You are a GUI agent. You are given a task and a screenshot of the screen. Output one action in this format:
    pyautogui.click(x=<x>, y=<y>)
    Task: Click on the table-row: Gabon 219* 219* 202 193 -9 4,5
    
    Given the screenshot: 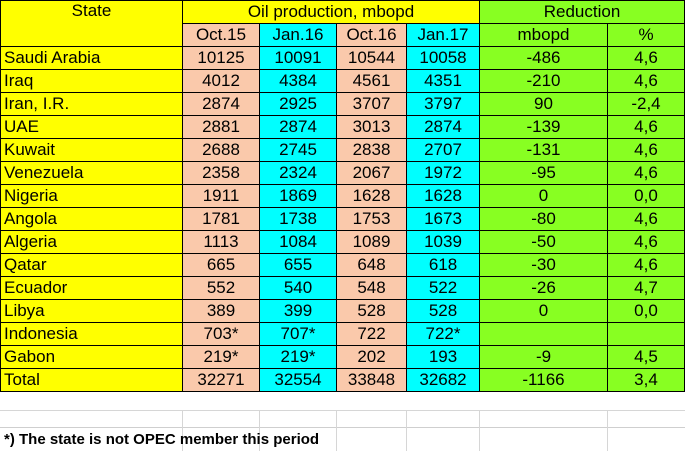 What is the action you would take?
    pyautogui.click(x=342, y=357)
    